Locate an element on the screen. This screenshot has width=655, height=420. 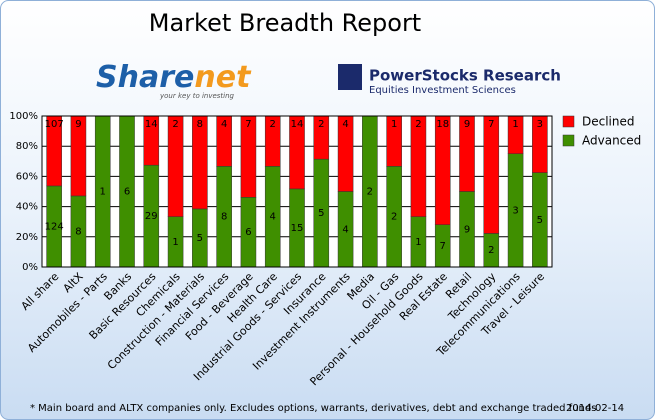
logo-tagline: Equities Investment Sciences is located at coordinates (442, 90).